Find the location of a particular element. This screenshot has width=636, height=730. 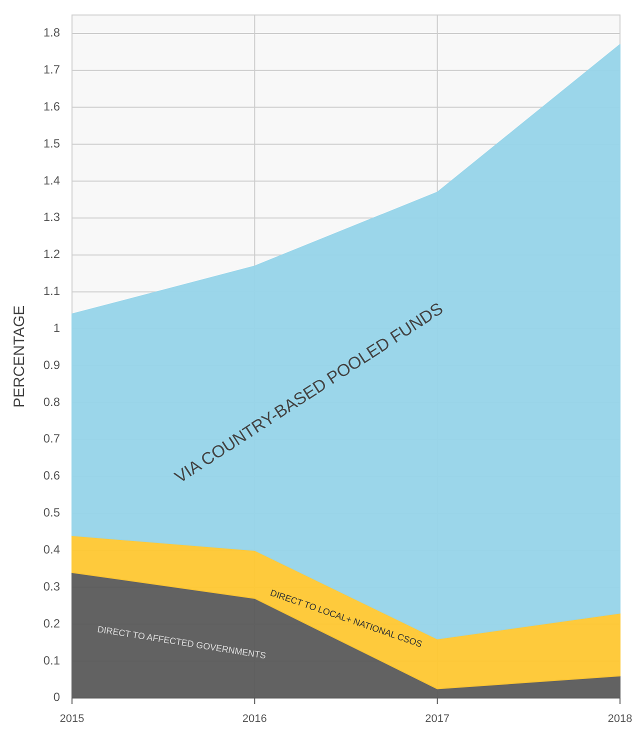

y-tick-label: 1.6 is located at coordinates (51, 106).